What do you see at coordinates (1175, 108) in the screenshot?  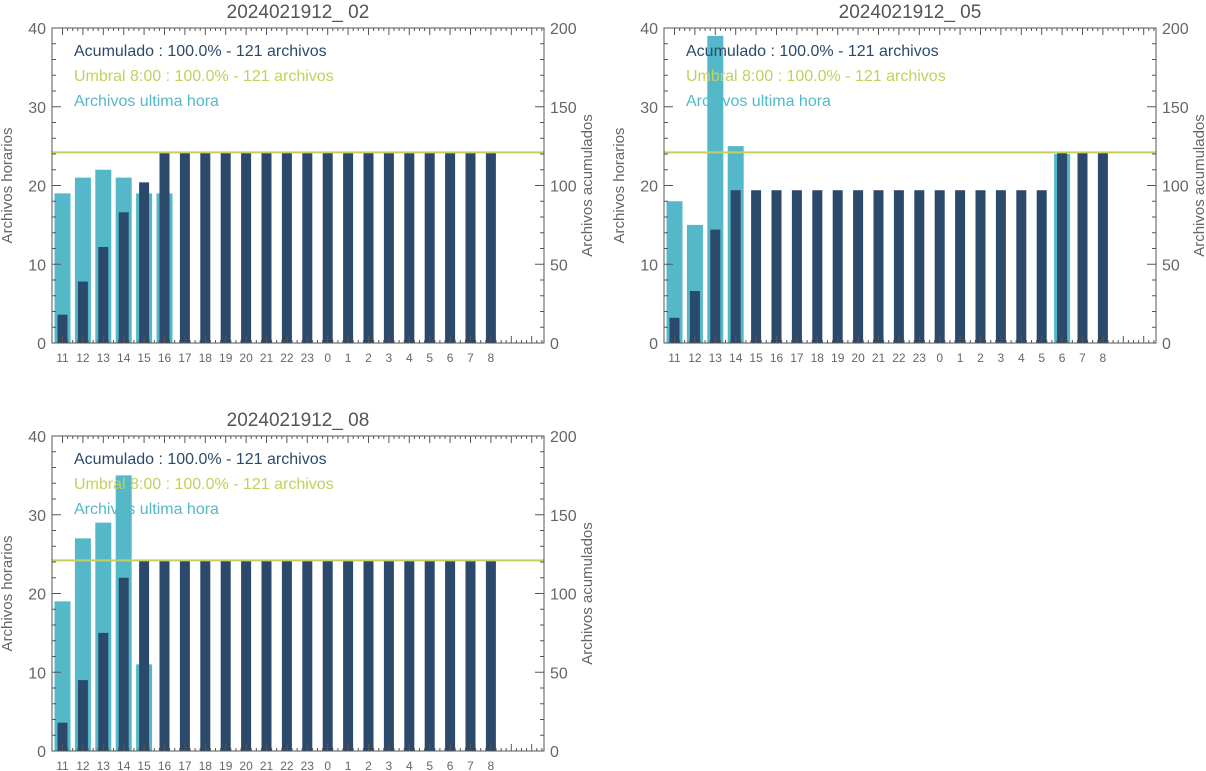 I see `right-tick-label: 150` at bounding box center [1175, 108].